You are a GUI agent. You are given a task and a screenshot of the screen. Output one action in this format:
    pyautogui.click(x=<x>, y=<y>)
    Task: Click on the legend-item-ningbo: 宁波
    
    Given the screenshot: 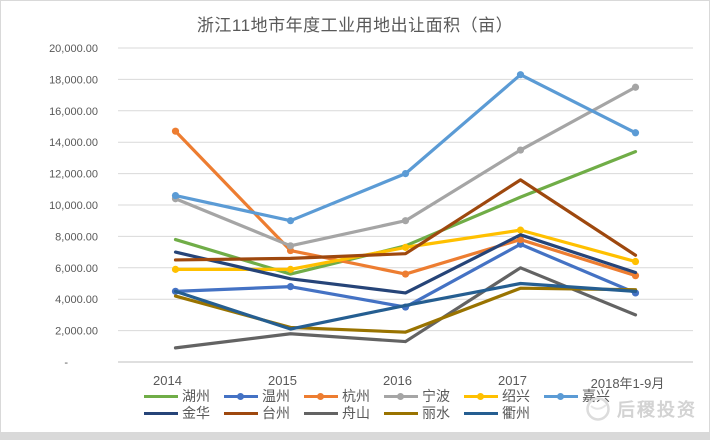 What is the action you would take?
    pyautogui.click(x=417, y=396)
    